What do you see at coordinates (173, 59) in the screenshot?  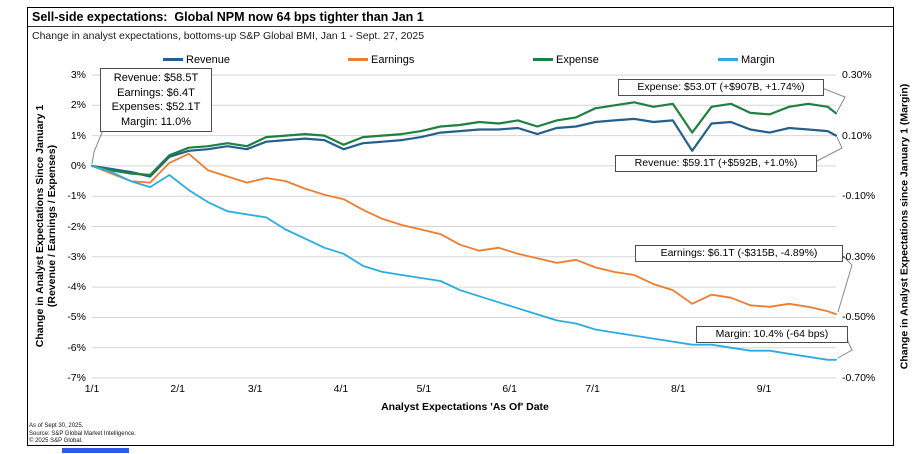 I see `revenue-swatch-icon` at bounding box center [173, 59].